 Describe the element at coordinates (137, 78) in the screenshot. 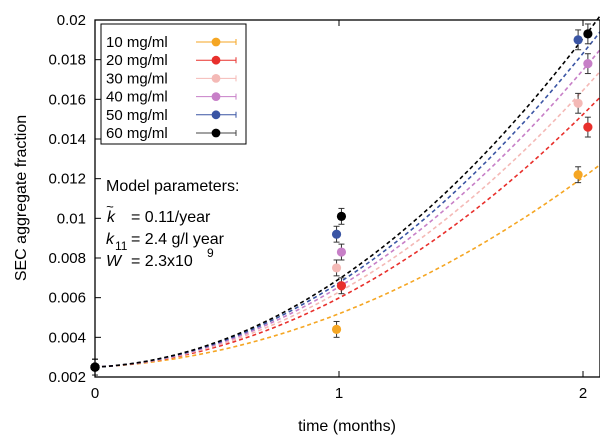

I see `legend-label: 30 mg/ml` at that location.